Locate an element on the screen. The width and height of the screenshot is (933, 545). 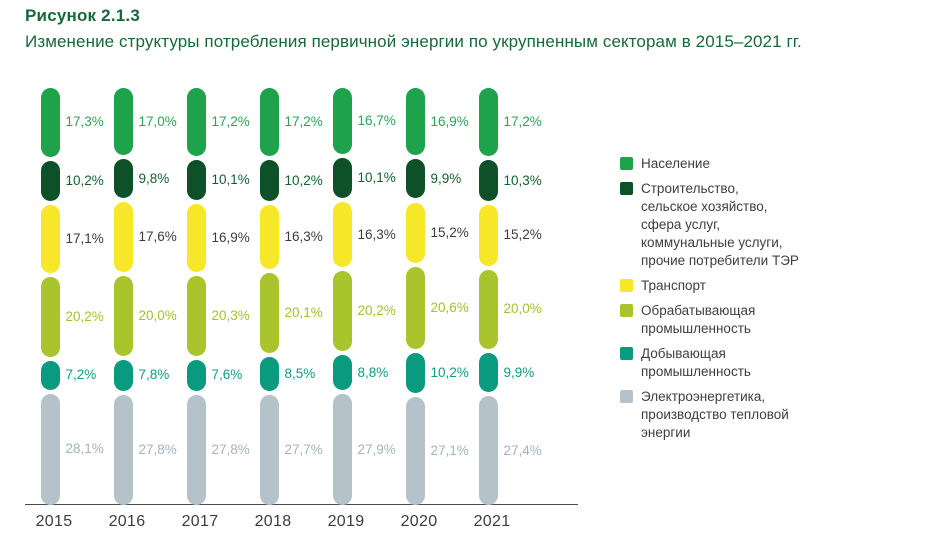
segment-label: 9,8% is located at coordinates (154, 178).